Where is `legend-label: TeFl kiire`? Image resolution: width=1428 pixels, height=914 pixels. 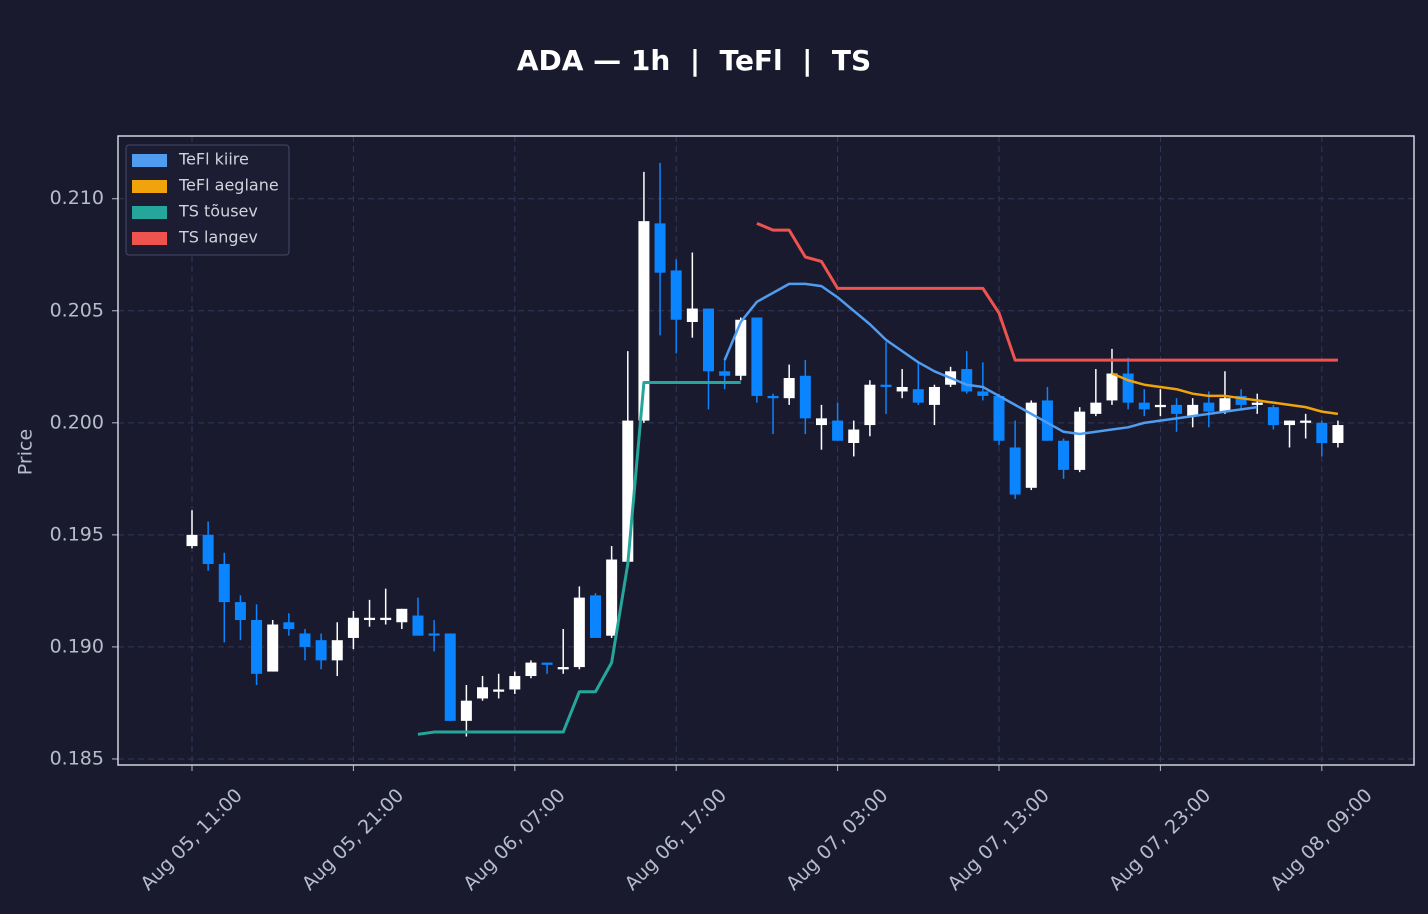
legend-label: TeFl kiire is located at coordinates (213, 159).